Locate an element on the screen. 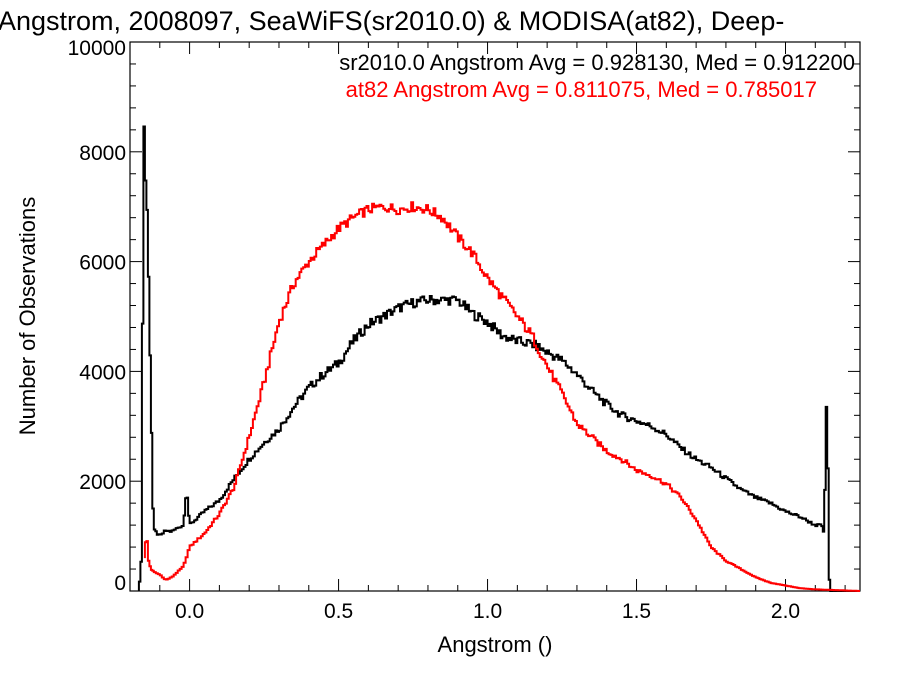  y-tick-label: 8000 is located at coordinates (102, 153).